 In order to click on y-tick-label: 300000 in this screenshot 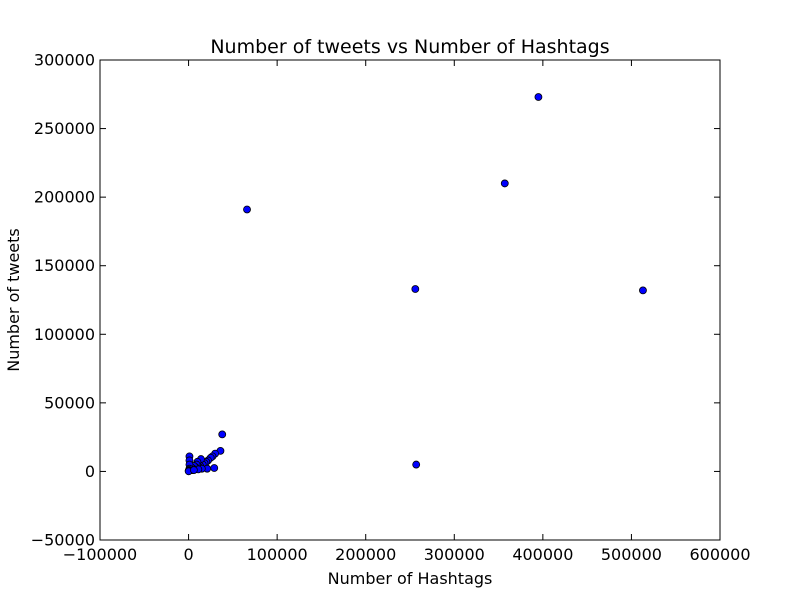, I will do `click(64, 60)`.